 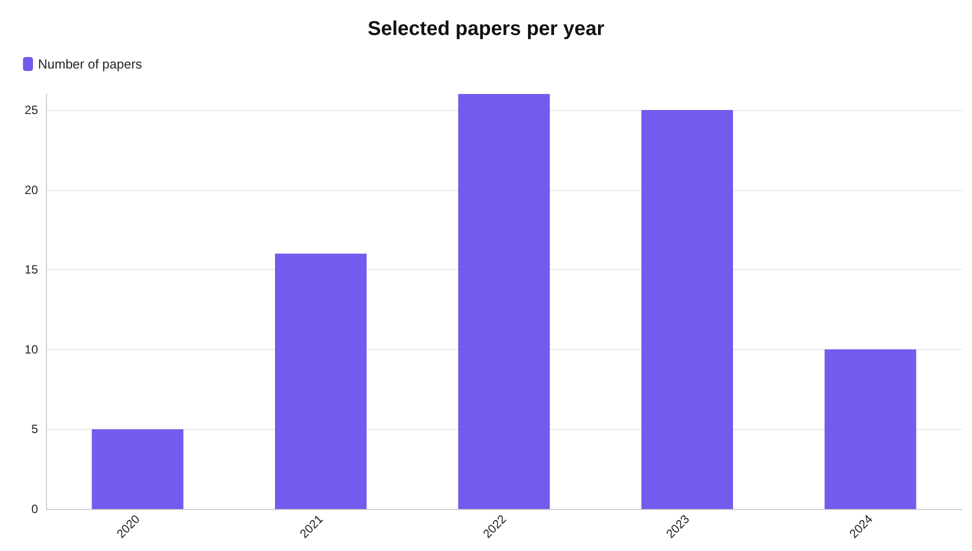 I want to click on y-tick-label: 10, so click(x=31, y=349).